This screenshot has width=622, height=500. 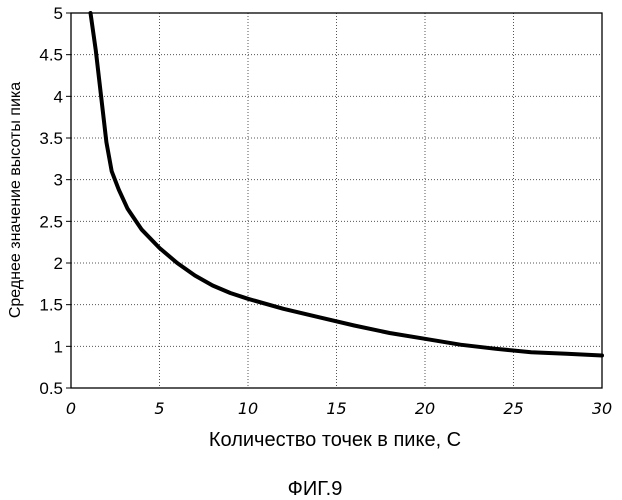 I want to click on x-tick-label: 5, so click(x=159, y=408).